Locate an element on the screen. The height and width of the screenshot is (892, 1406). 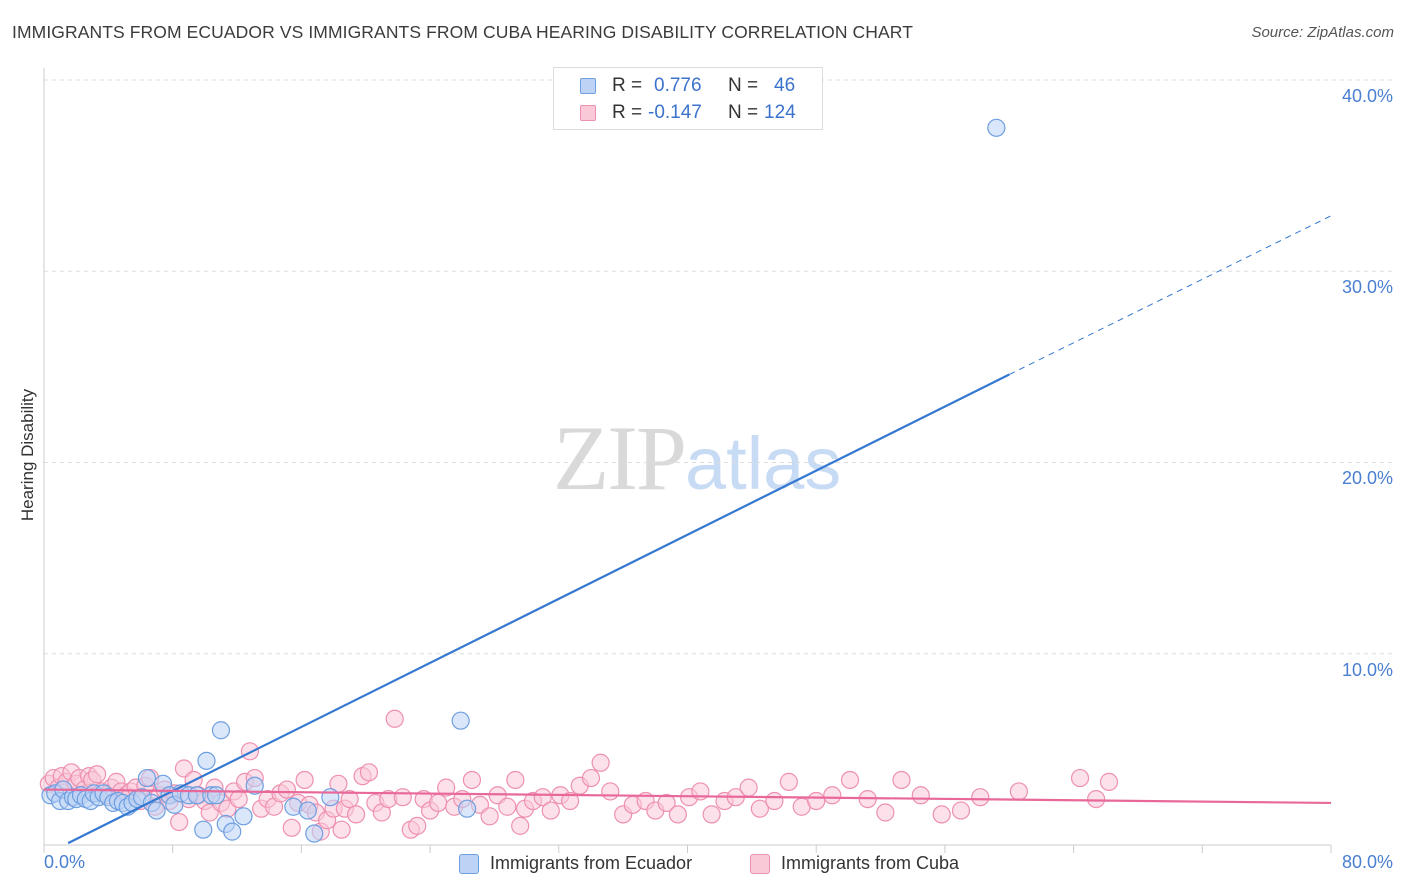
y-tick-label: 10.0% is located at coordinates (1367, 670).